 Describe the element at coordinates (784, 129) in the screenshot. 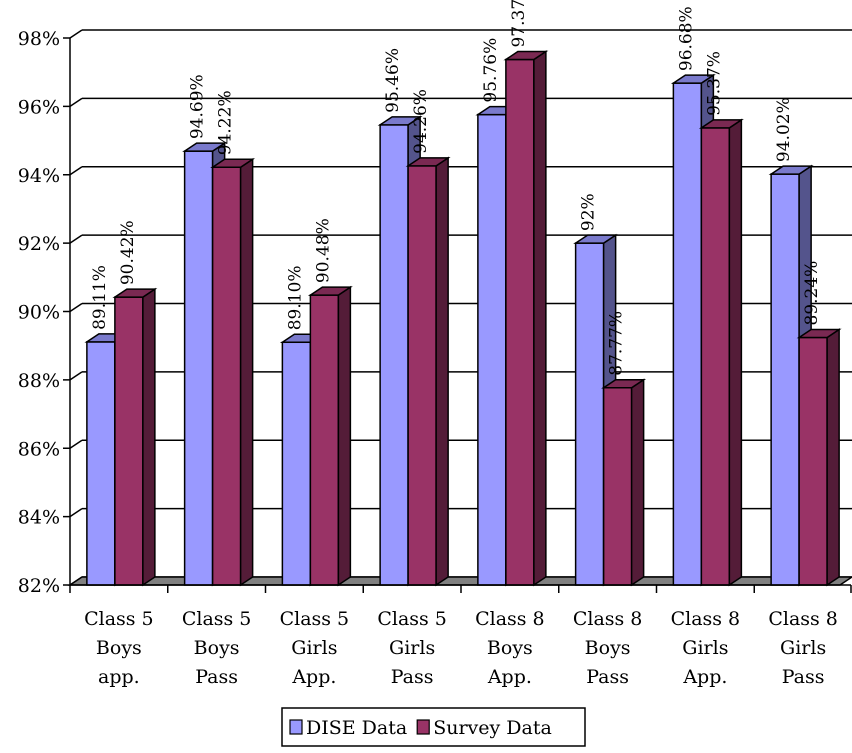

I see `data-label-0-7: 94.02%` at that location.